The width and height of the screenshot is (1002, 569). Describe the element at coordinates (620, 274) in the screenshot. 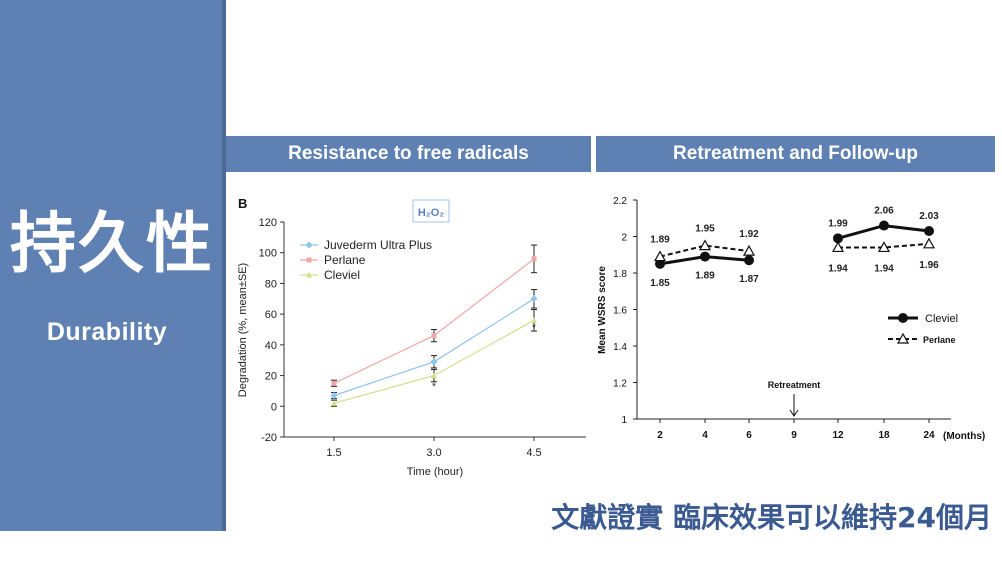

I see `y-tick-label: 1.8` at that location.